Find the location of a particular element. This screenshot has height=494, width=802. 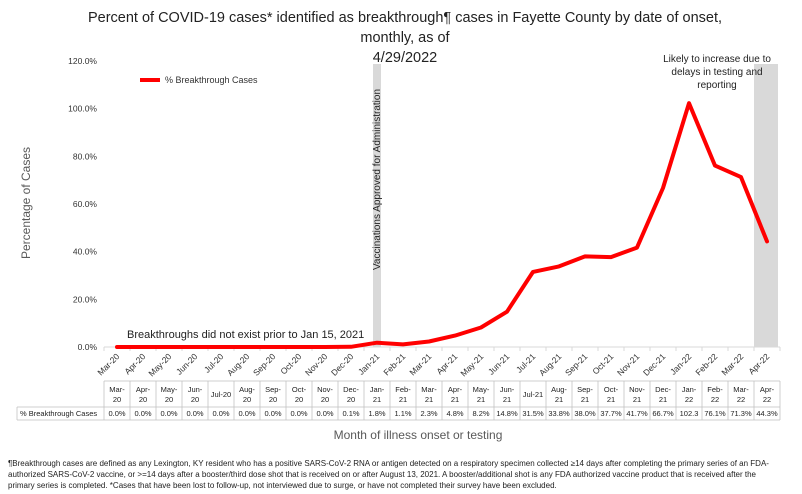

table-value-cell: 4.8% is located at coordinates (454, 413).